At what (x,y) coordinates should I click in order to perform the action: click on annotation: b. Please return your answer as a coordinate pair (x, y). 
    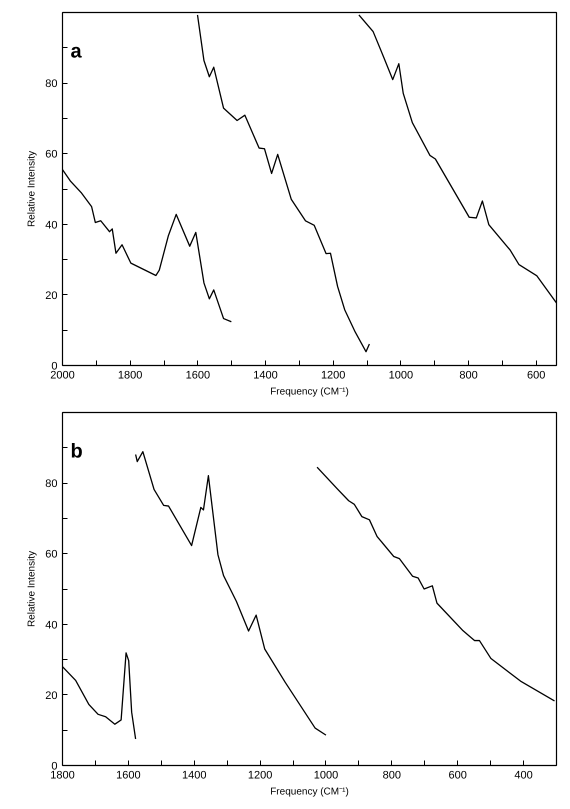
    Looking at the image, I should click on (76, 451).